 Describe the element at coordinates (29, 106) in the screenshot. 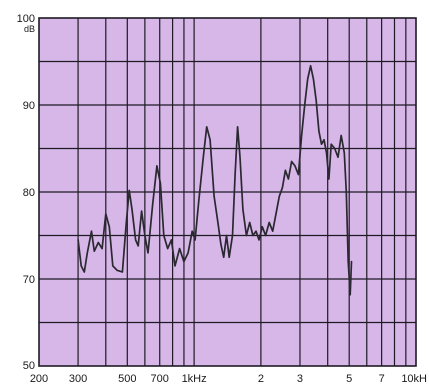

I see `y-tick-label: 90` at that location.